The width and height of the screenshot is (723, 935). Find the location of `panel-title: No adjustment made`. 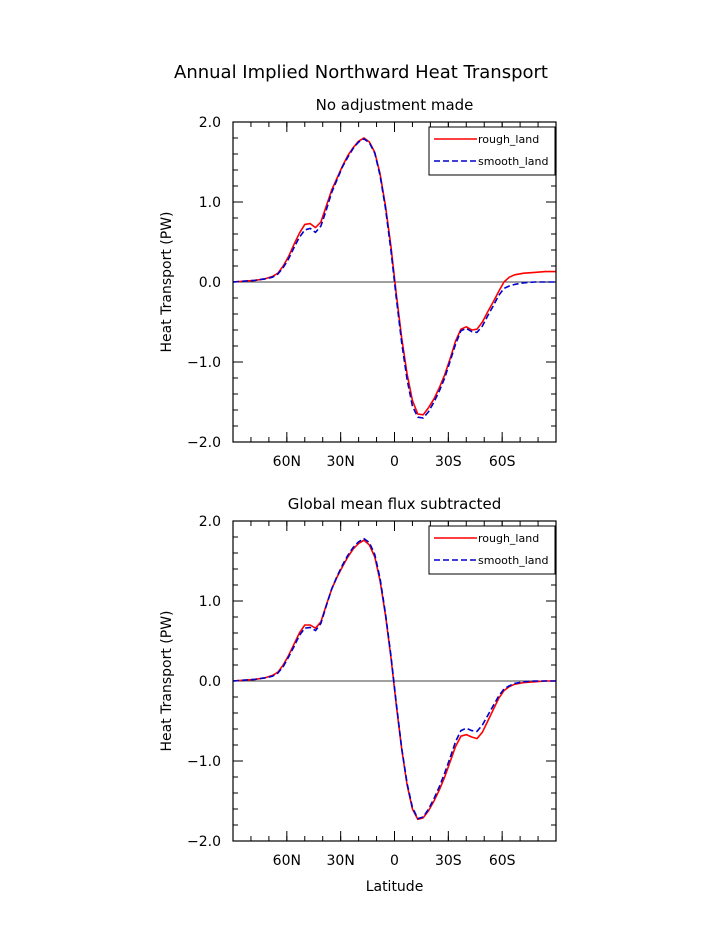

panel-title: No adjustment made is located at coordinates (395, 105).